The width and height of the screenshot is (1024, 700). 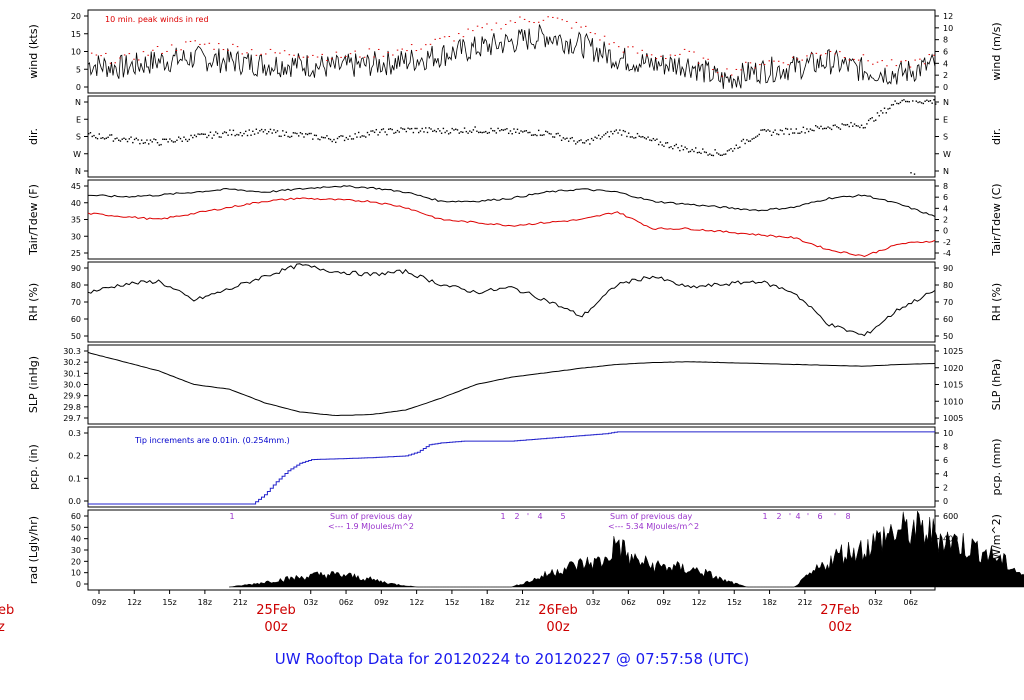 What do you see at coordinates (948, 433) in the screenshot?
I see `tick-label-right: 10` at bounding box center [948, 433].